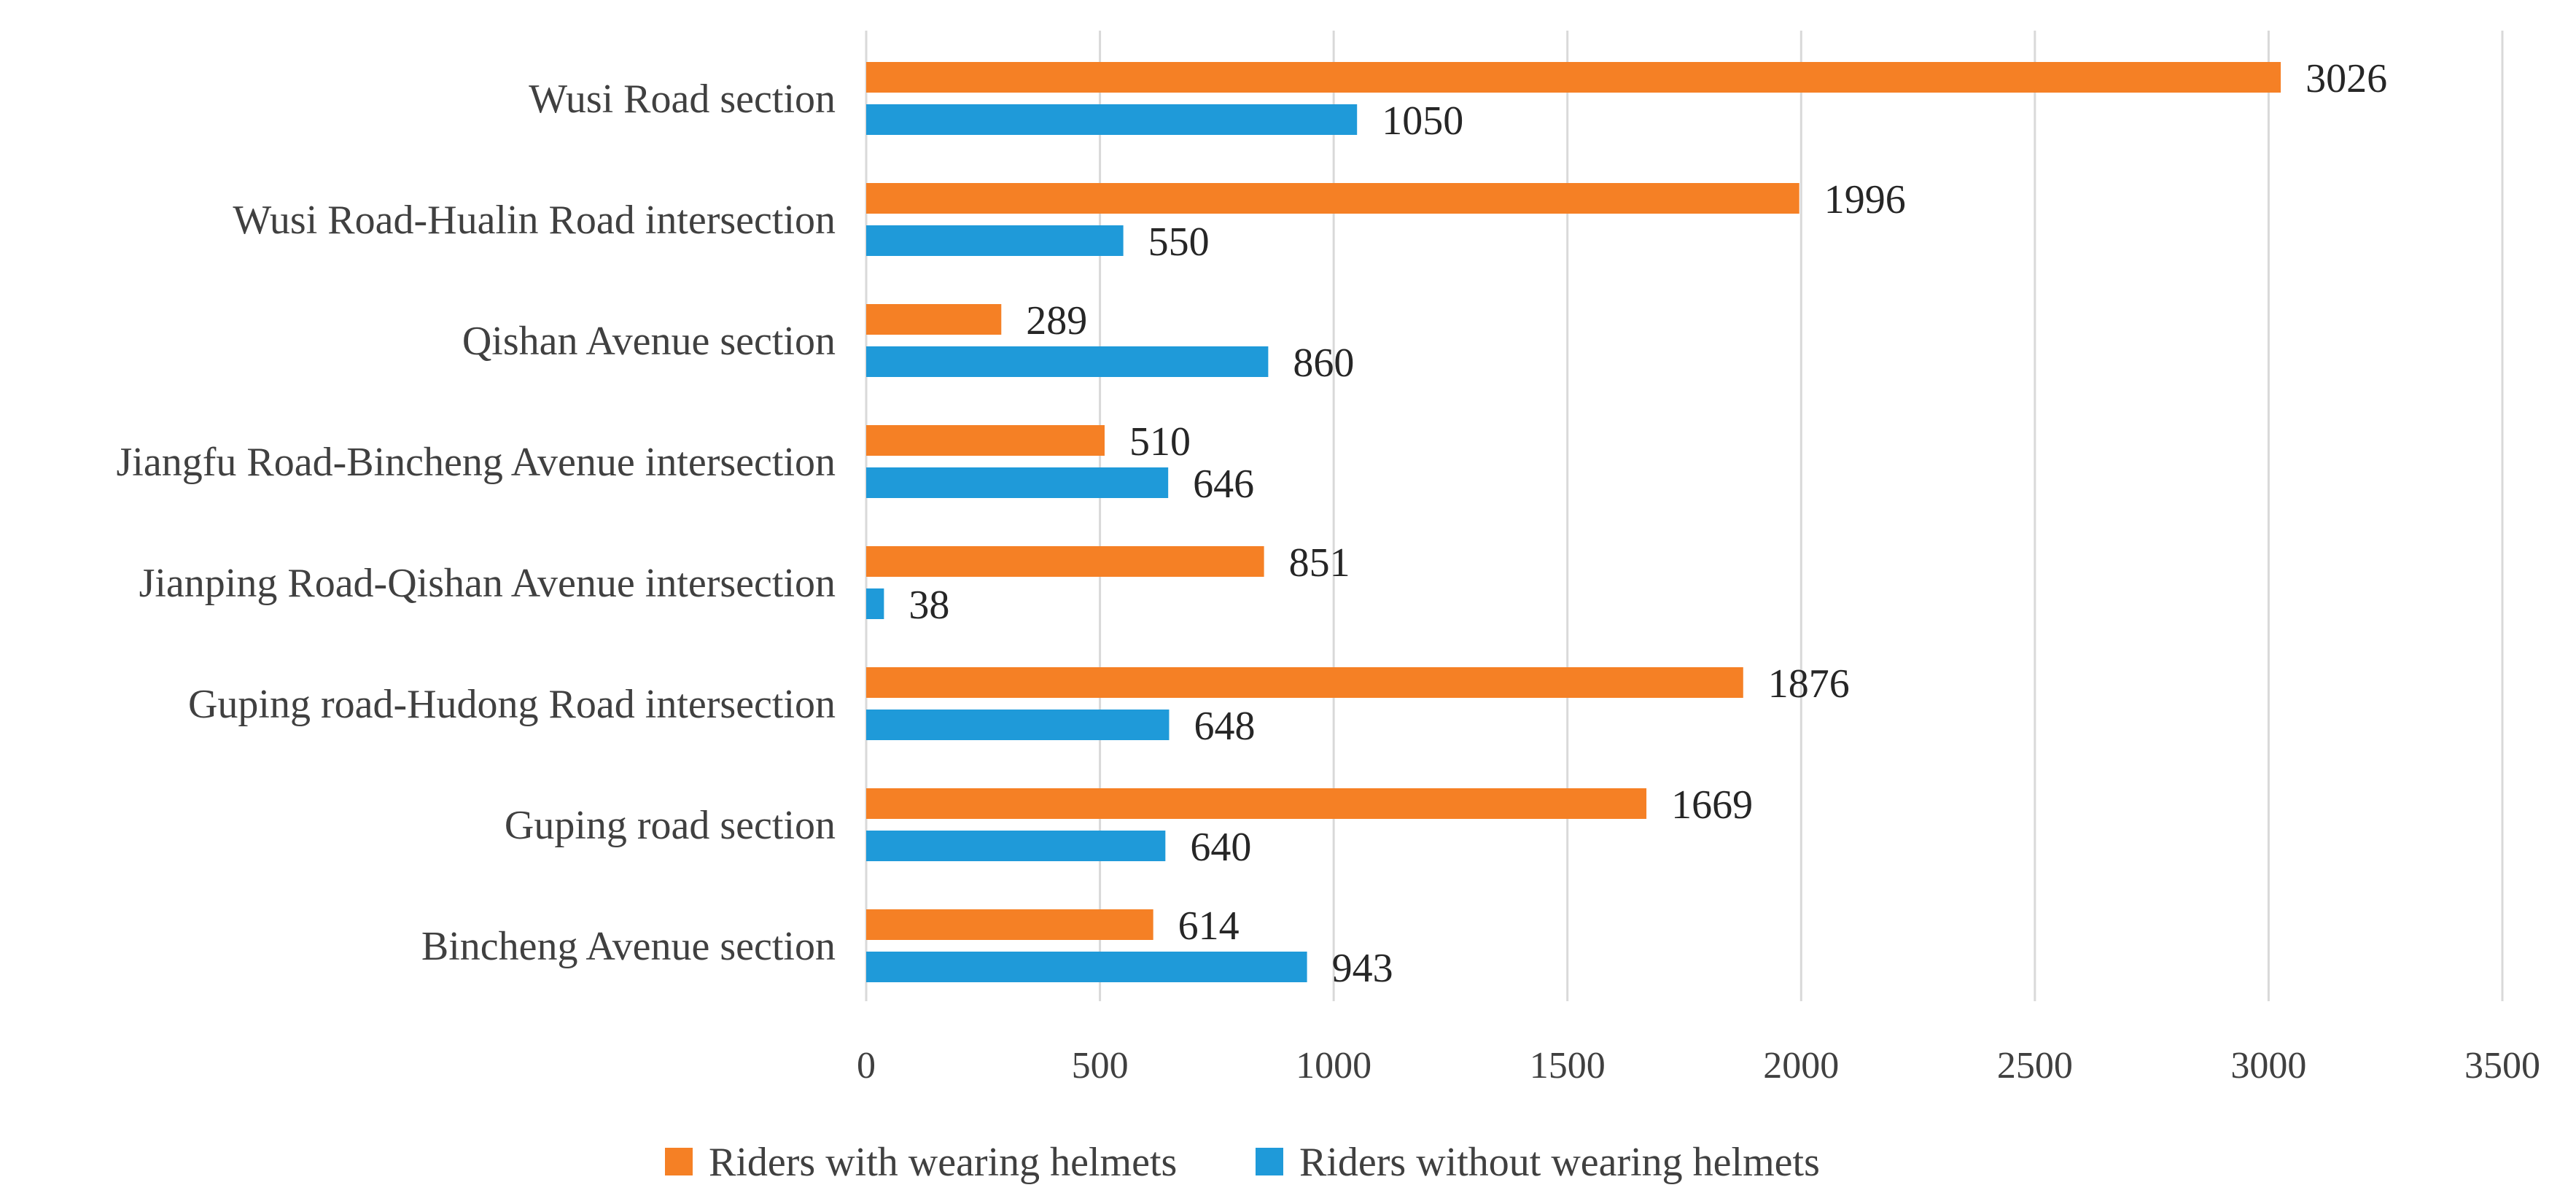  I want to click on x-tick-label: 3000, so click(2268, 1066).